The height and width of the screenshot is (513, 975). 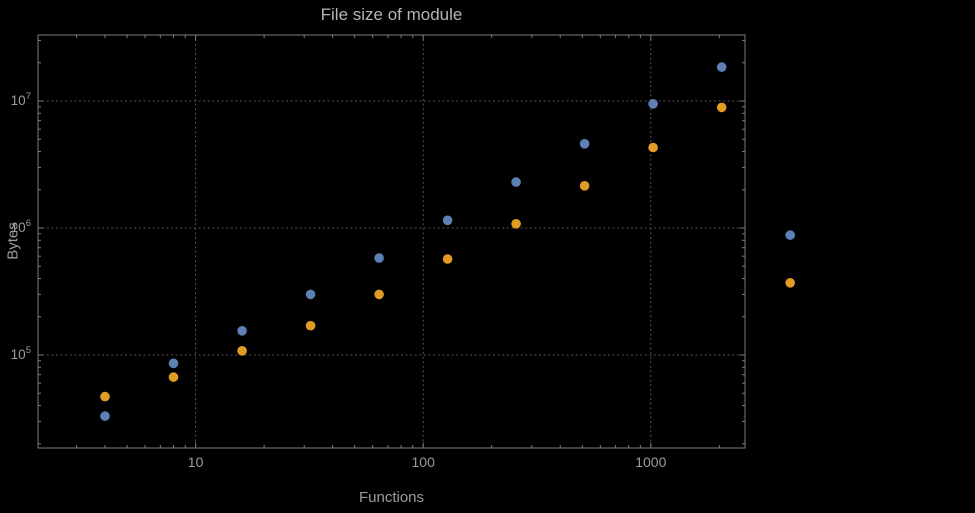 I want to click on y-tick-label: 10⁵, so click(x=21, y=353).